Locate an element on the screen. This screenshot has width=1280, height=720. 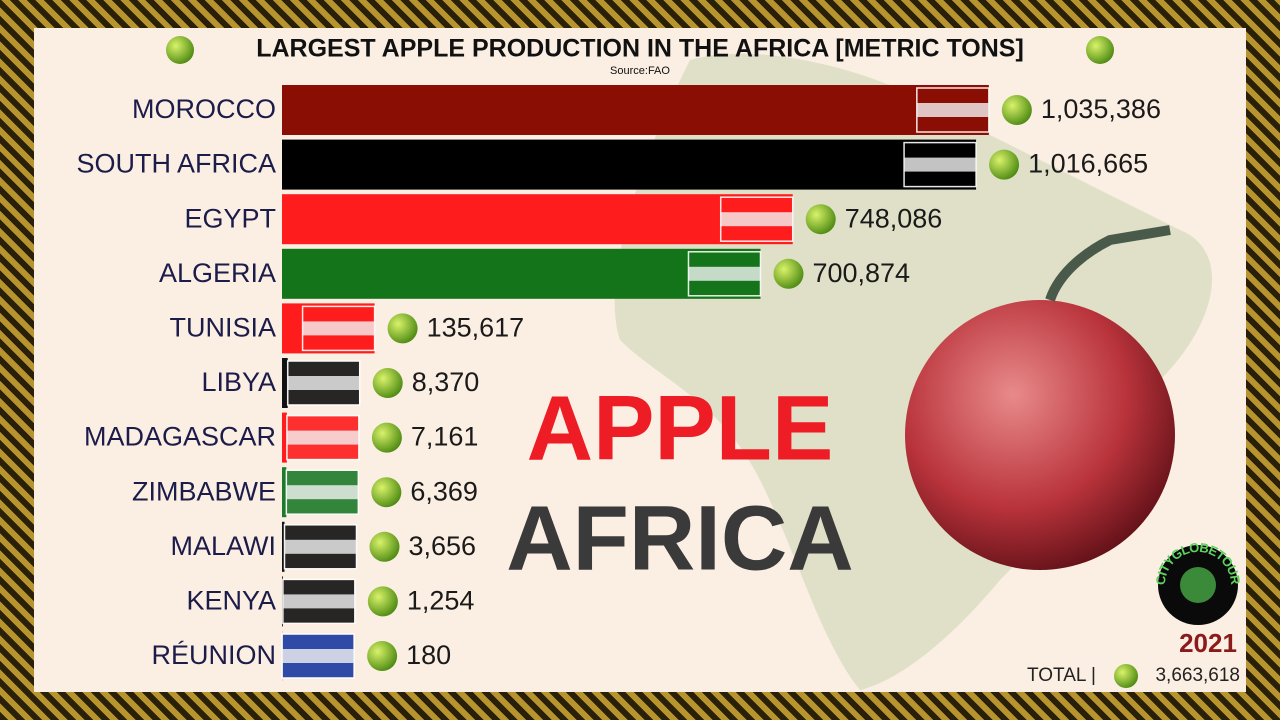
category-label: ZIMBABWE is located at coordinates (204, 491).